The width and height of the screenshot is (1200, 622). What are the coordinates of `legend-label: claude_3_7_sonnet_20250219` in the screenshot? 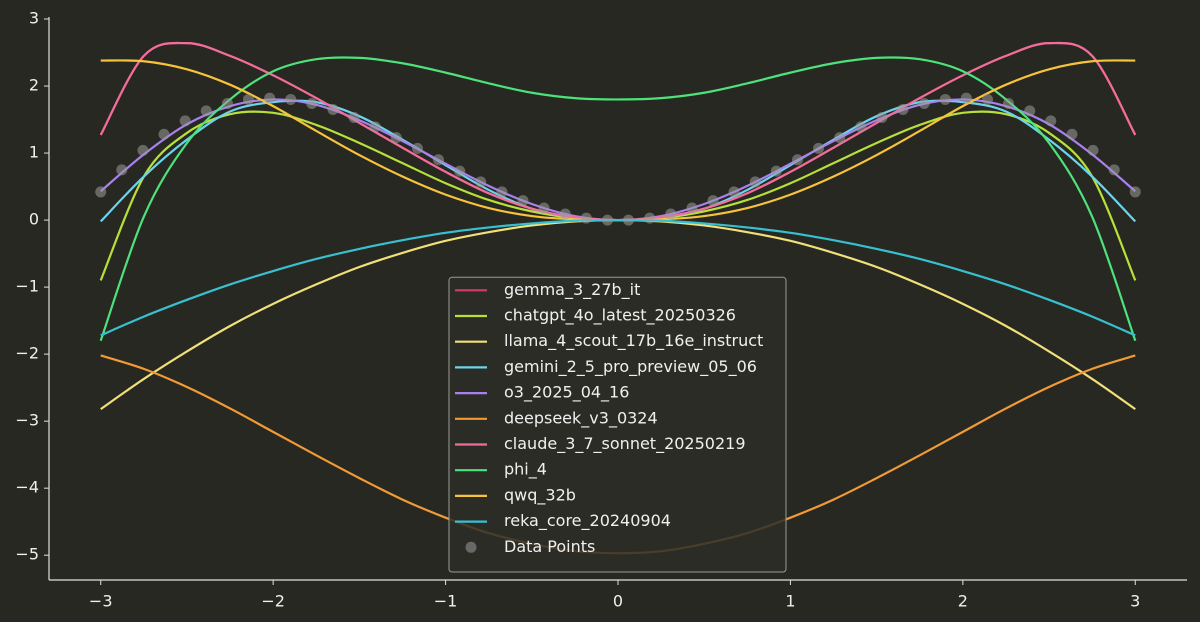 It's located at (625, 444).